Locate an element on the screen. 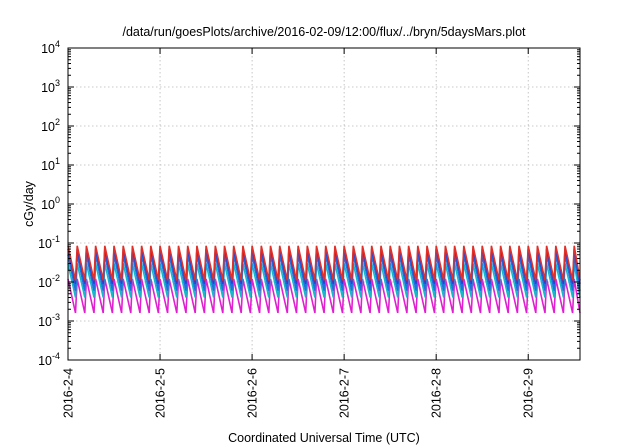  series-layer is located at coordinates (324, 279).